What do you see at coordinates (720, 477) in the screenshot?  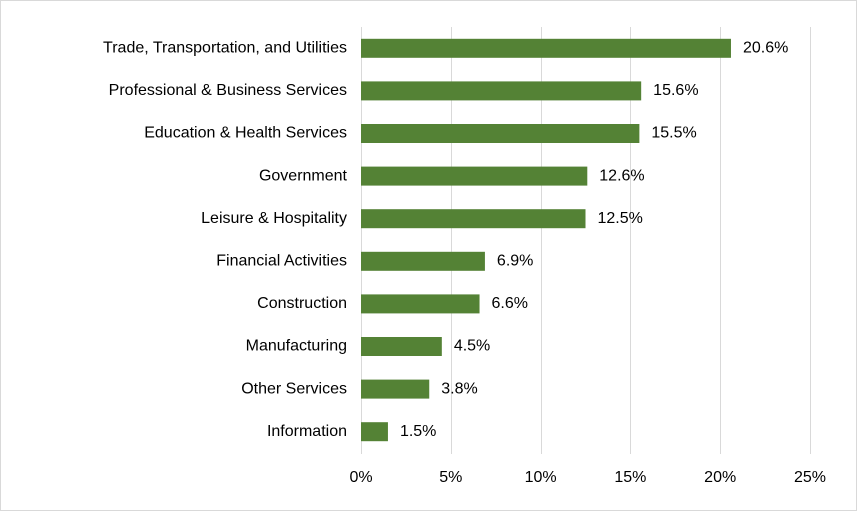 I see `x-tick-label: 20%` at bounding box center [720, 477].